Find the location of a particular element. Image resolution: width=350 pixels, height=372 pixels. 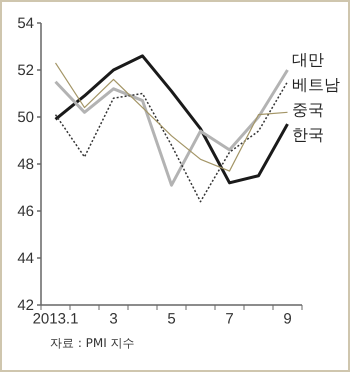

series-label: 대만 is located at coordinates (308, 60).